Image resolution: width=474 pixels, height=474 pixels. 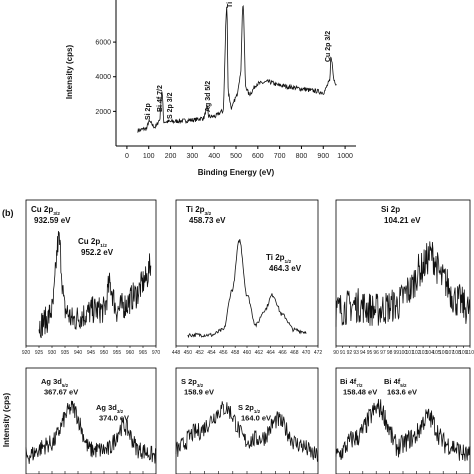 What do you see at coordinates (171, 156) in the screenshot?
I see `survey-x-tick-label: 200` at bounding box center [171, 156].